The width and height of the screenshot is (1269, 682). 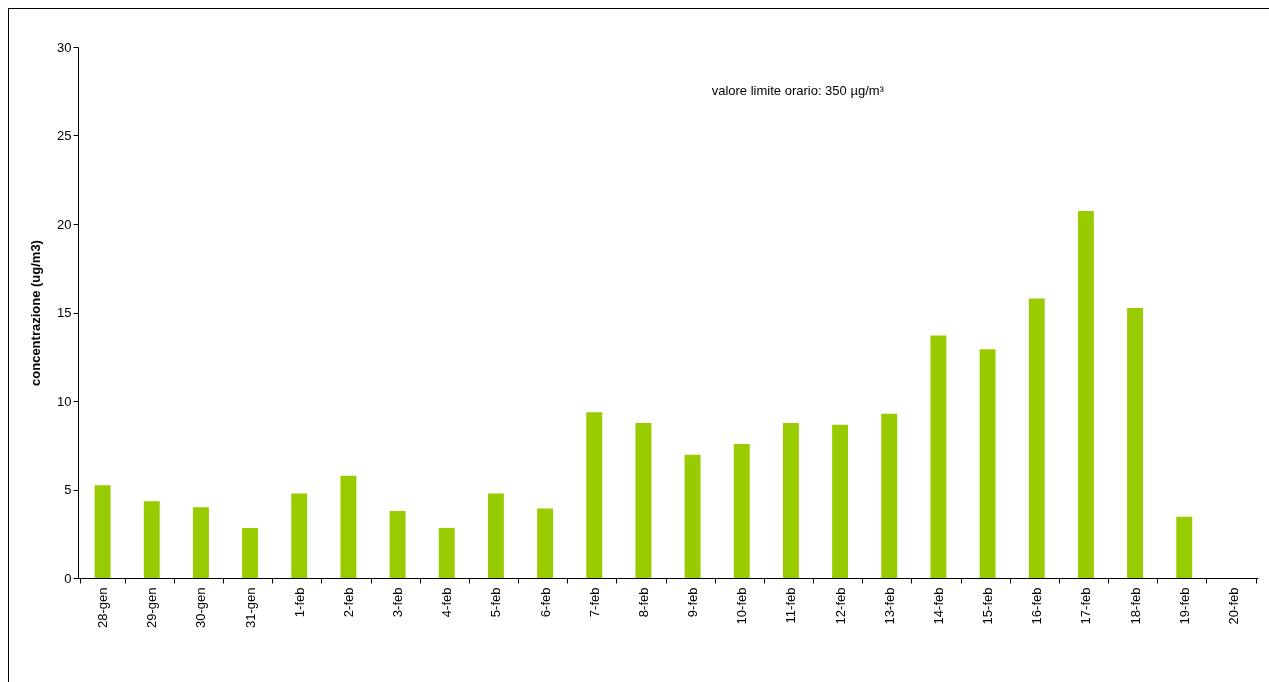 What do you see at coordinates (693, 602) in the screenshot?
I see `x-tick-label: 9-feb` at bounding box center [693, 602].